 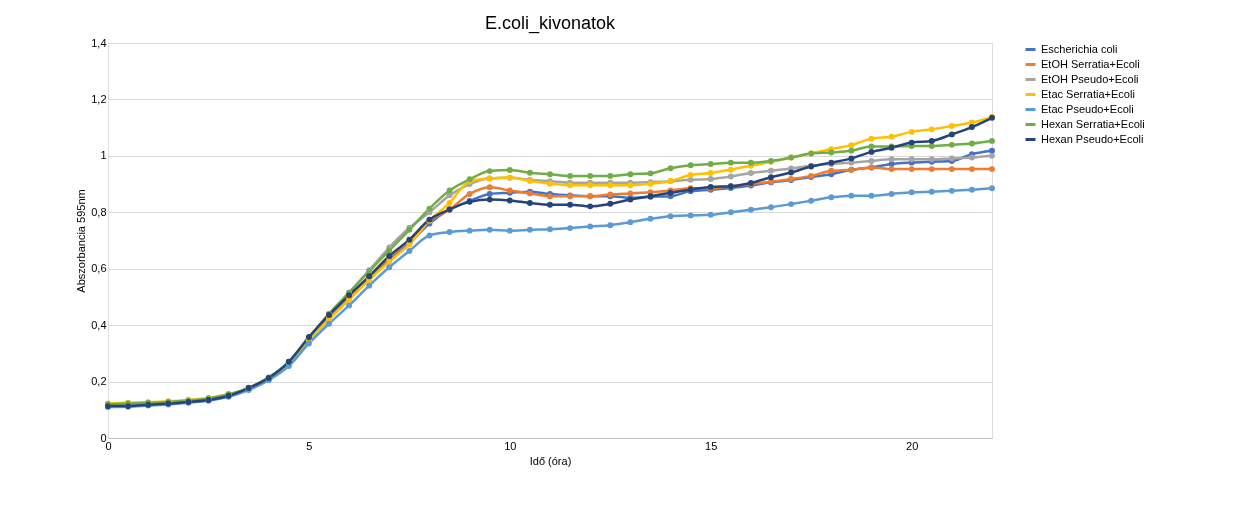 I want to click on y-tick-label: 0,6, so click(x=99, y=268).